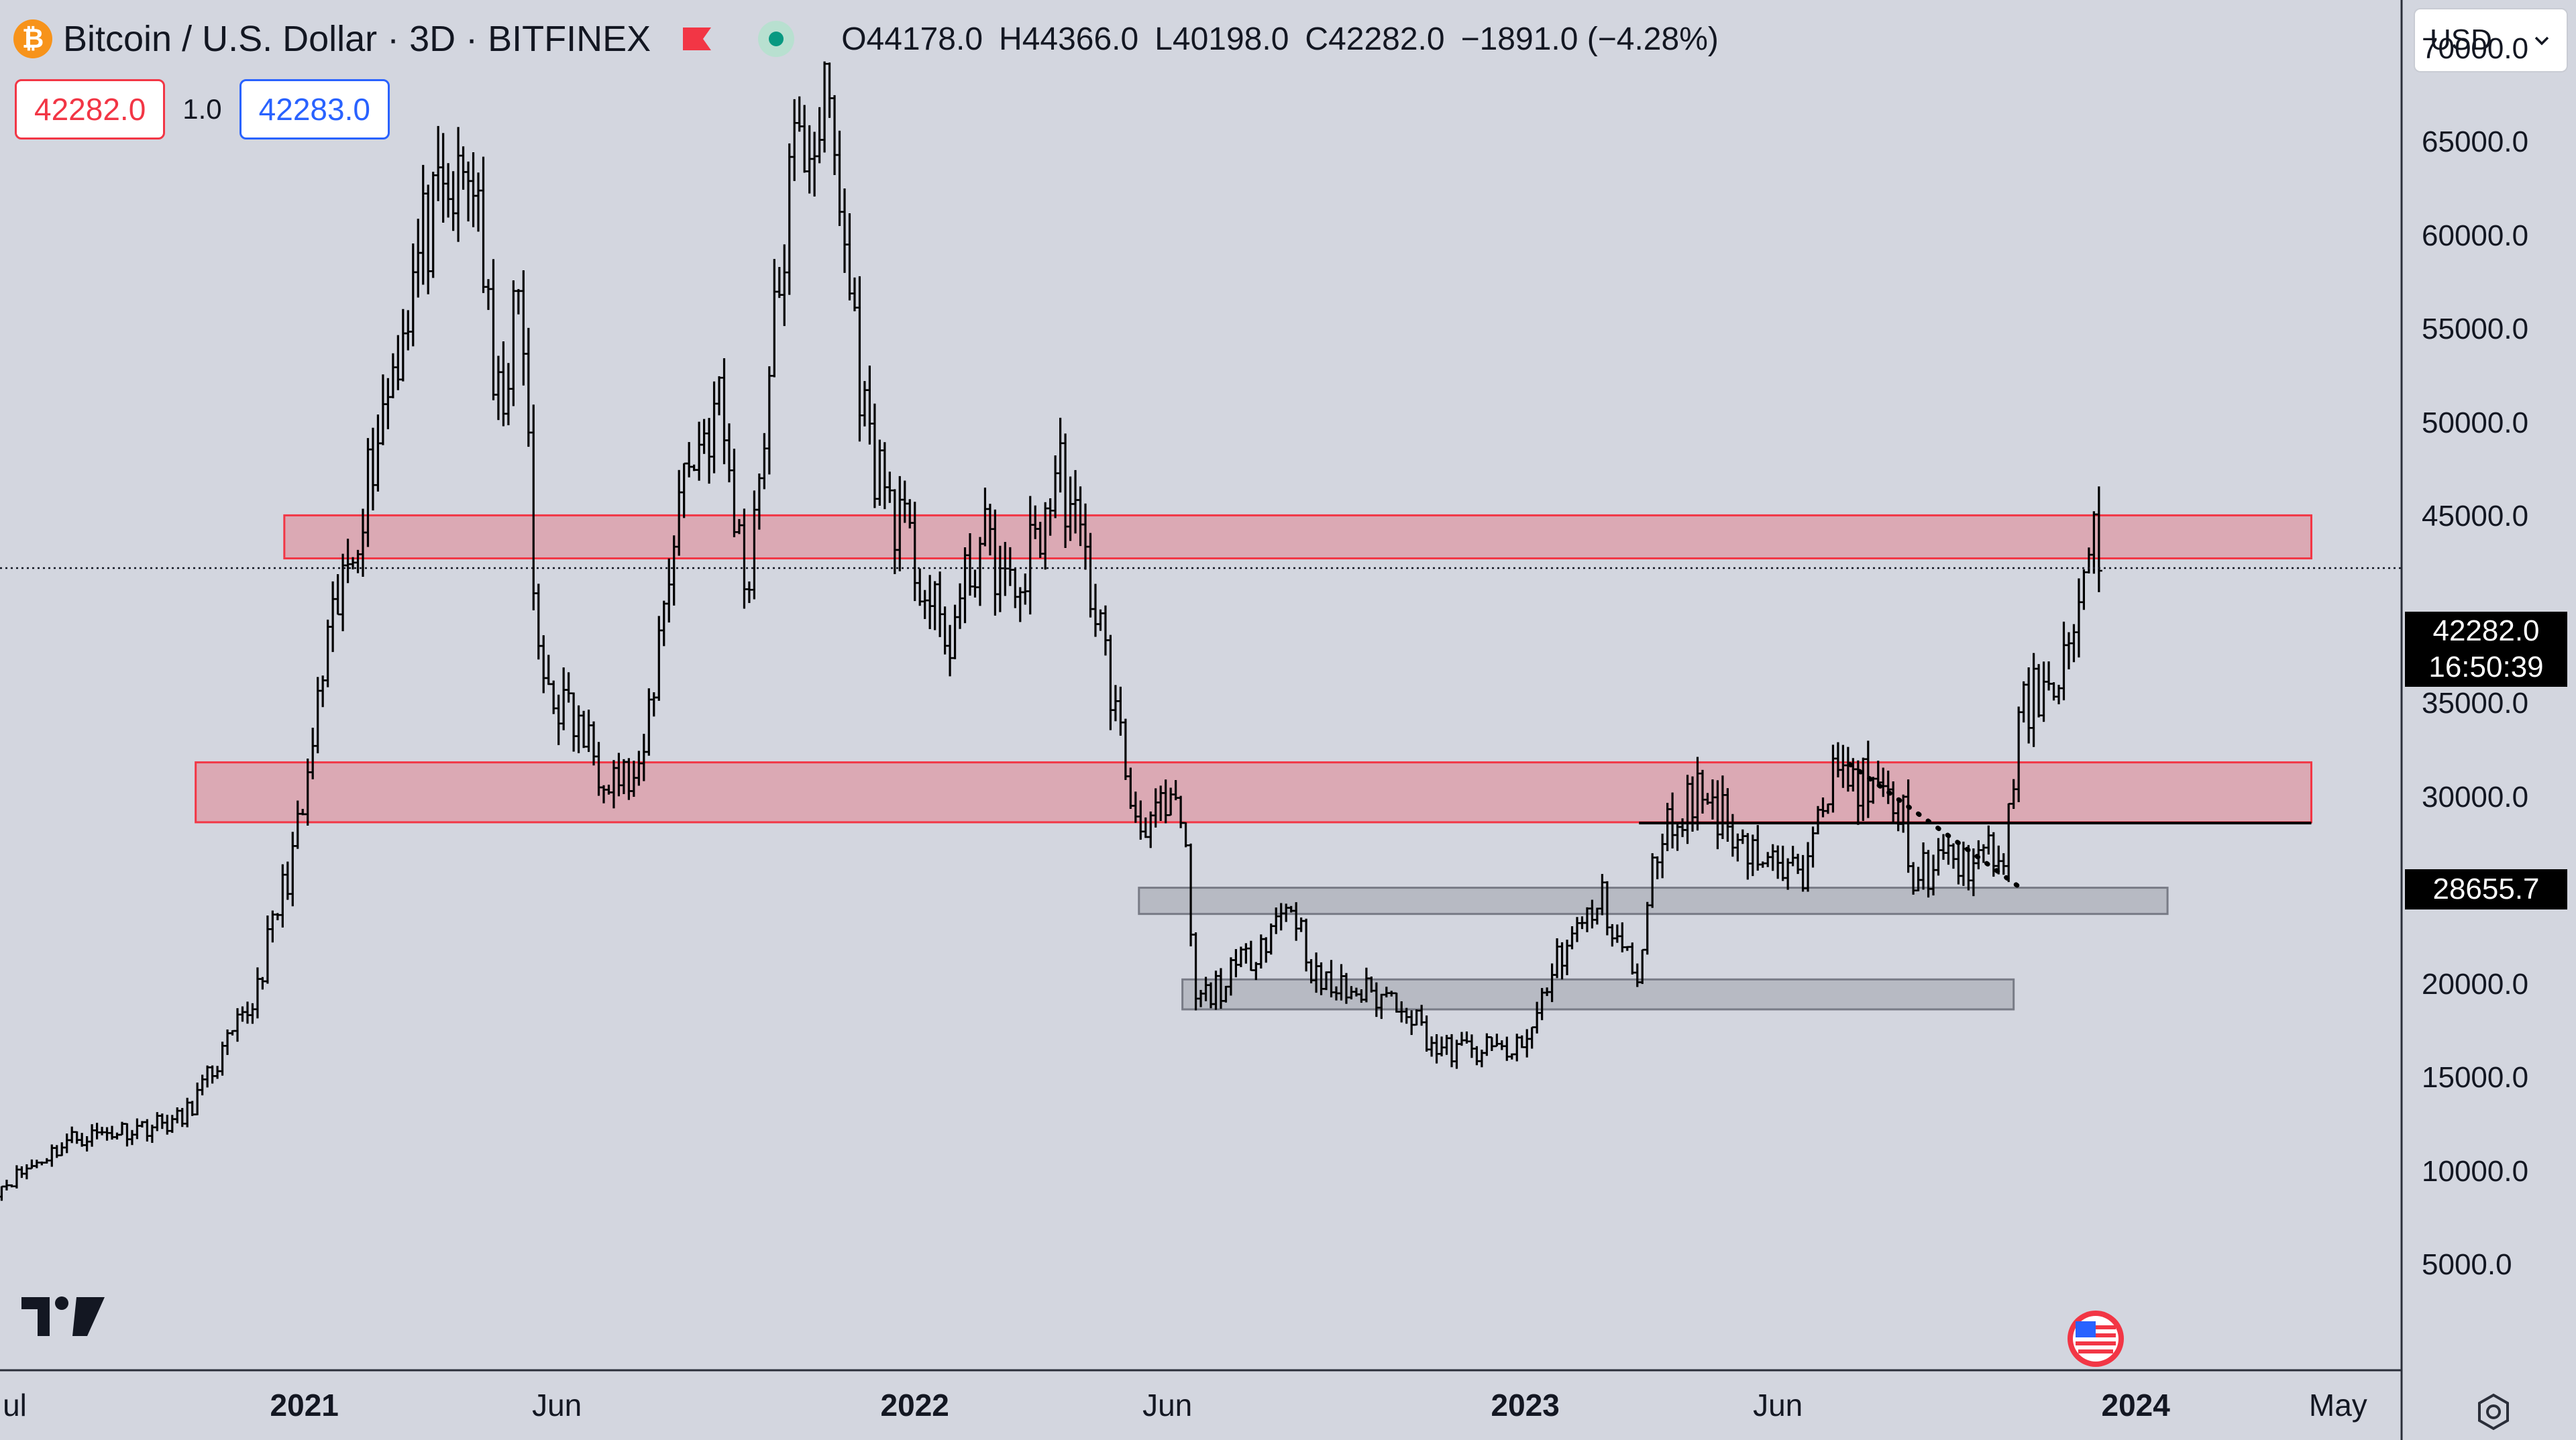  I want to click on time-axis-tick: 2023, so click(1525, 1405).